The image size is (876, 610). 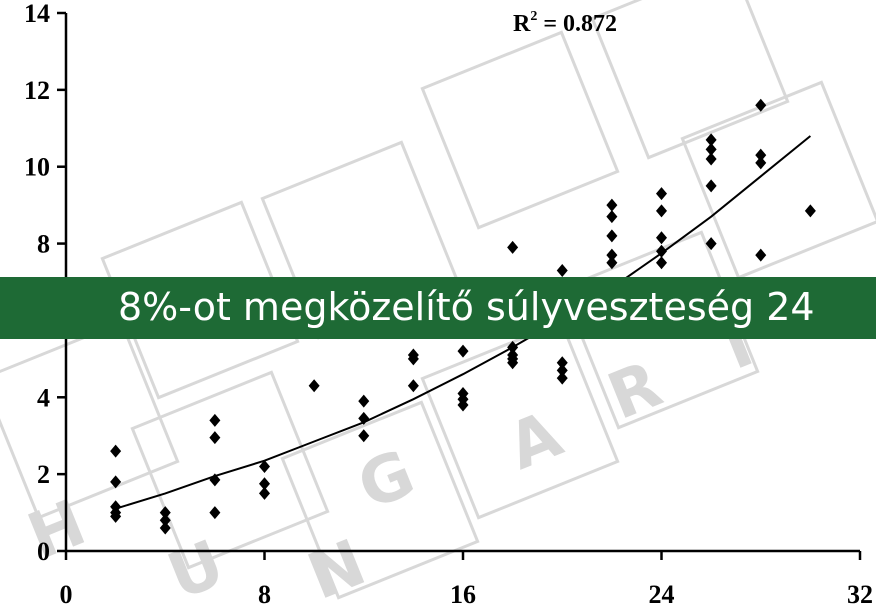 I want to click on r-squared-value: = 0.872, so click(x=577, y=24).